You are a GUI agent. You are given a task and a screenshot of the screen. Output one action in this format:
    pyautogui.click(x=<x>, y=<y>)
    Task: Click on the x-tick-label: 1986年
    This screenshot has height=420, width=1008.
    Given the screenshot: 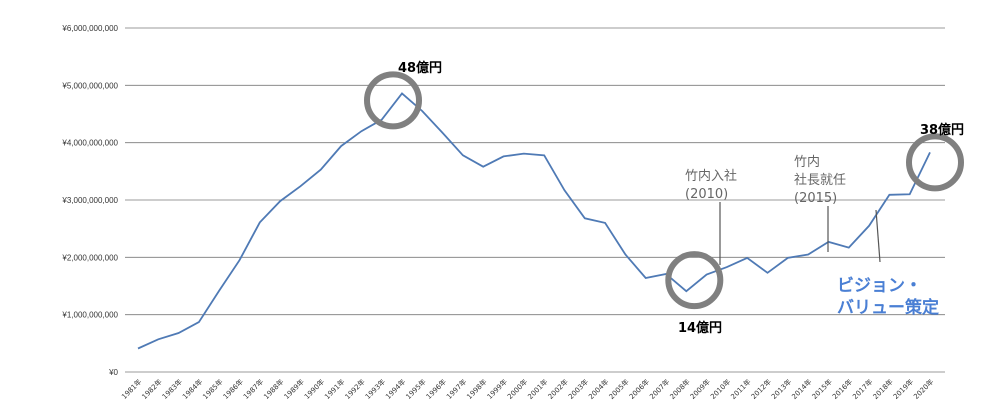 What is the action you would take?
    pyautogui.click(x=233, y=389)
    